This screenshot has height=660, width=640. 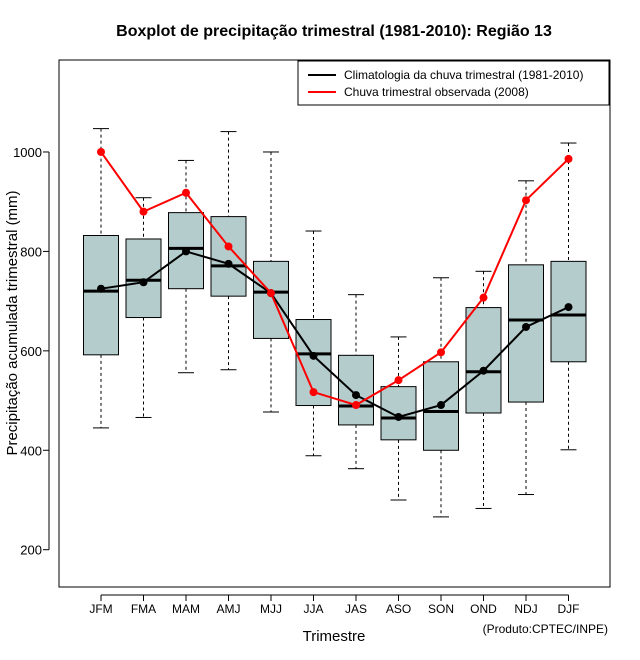 I want to click on x-tick-label: NDJ, so click(x=525, y=609).